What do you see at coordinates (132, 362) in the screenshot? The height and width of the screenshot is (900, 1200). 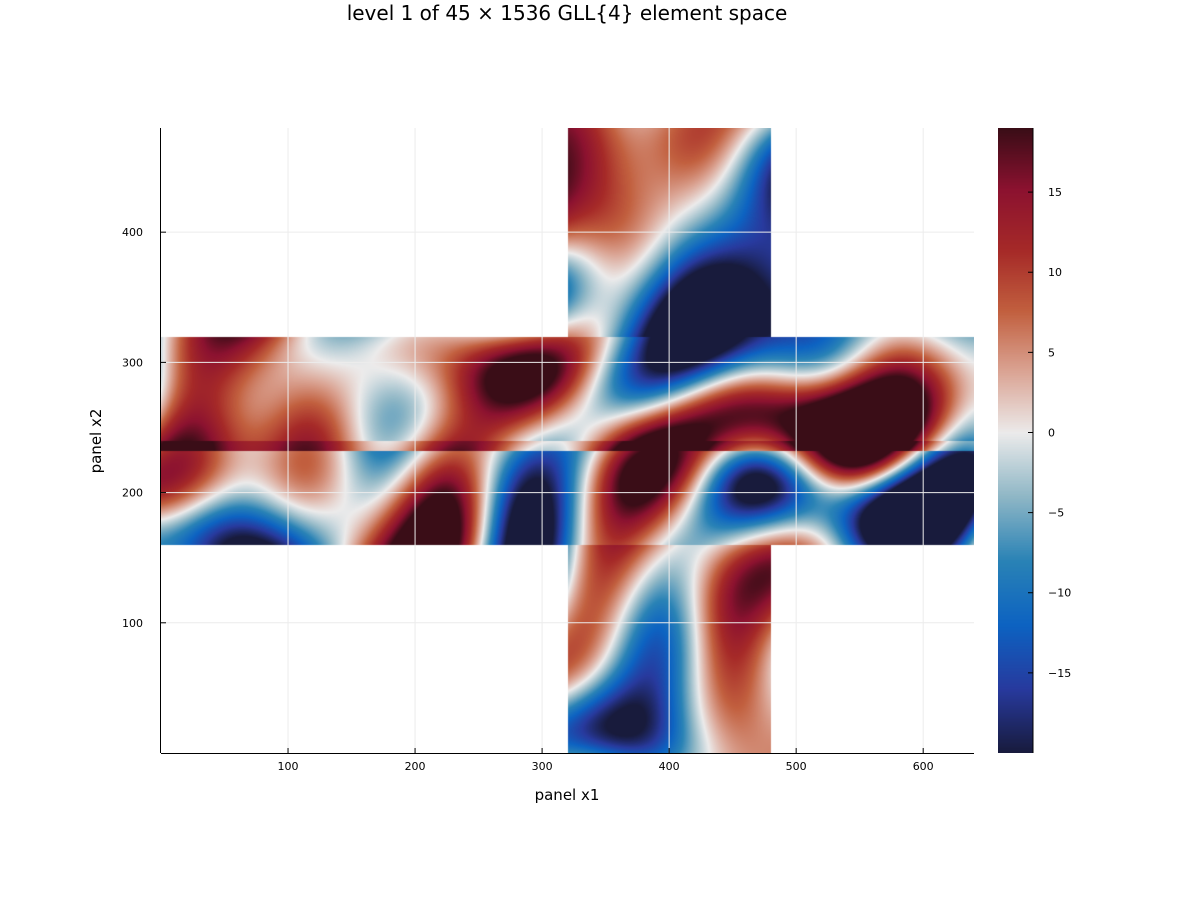 I see `y-tick-label: 300` at bounding box center [132, 362].